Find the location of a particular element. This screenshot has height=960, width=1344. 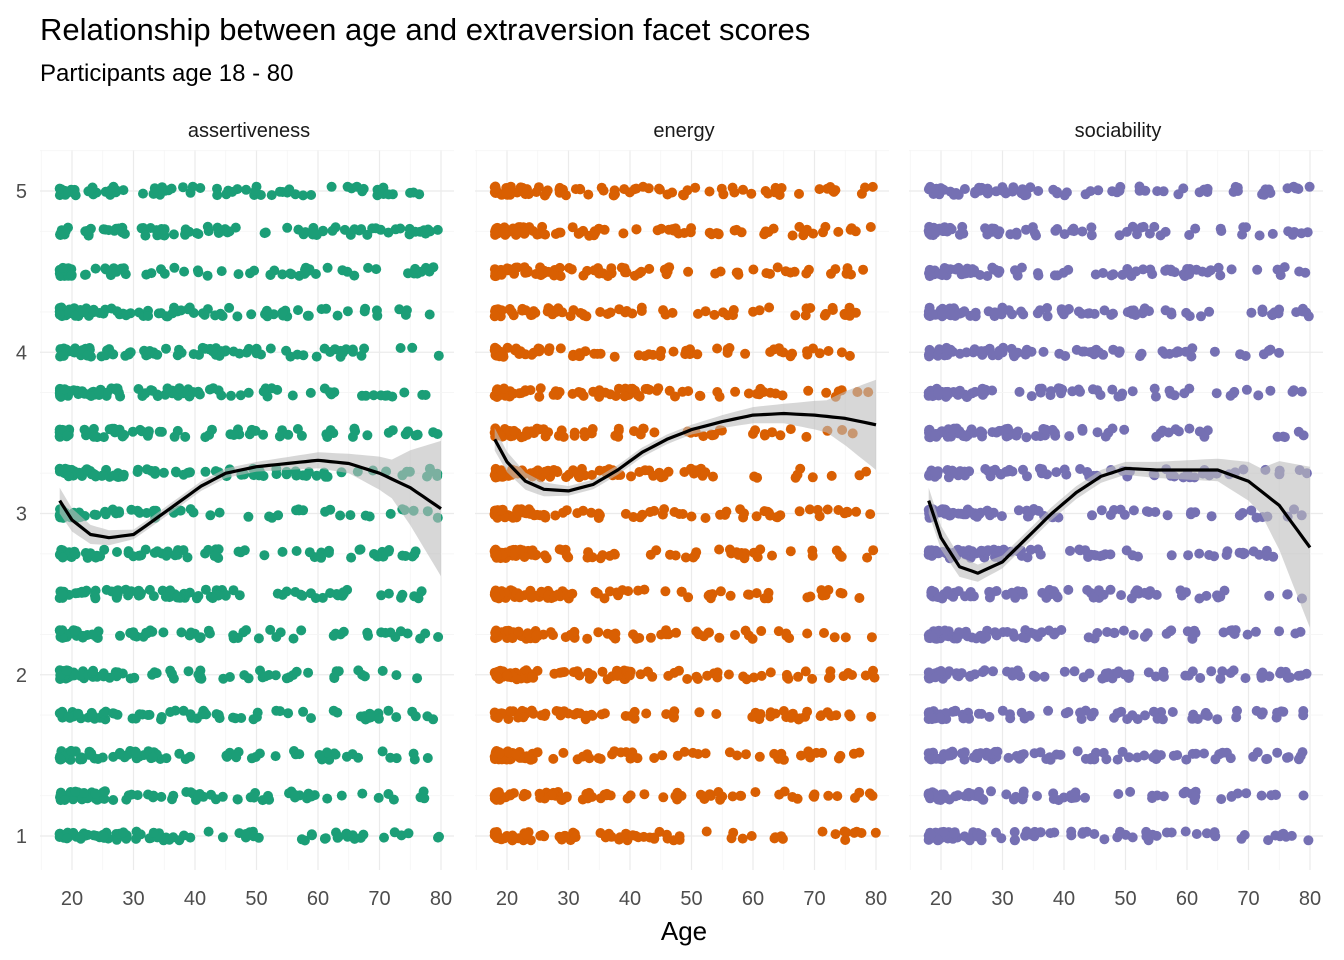

x-tick-label: 80 is located at coordinates (1310, 899).